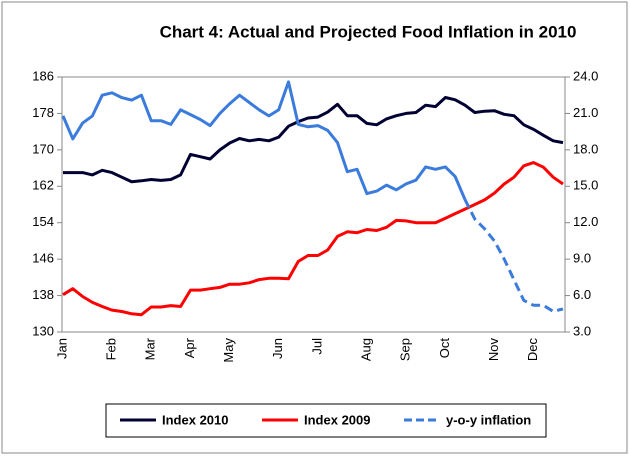  Describe the element at coordinates (582, 330) in the screenshot. I see `y2-tick-label: 3.0` at that location.